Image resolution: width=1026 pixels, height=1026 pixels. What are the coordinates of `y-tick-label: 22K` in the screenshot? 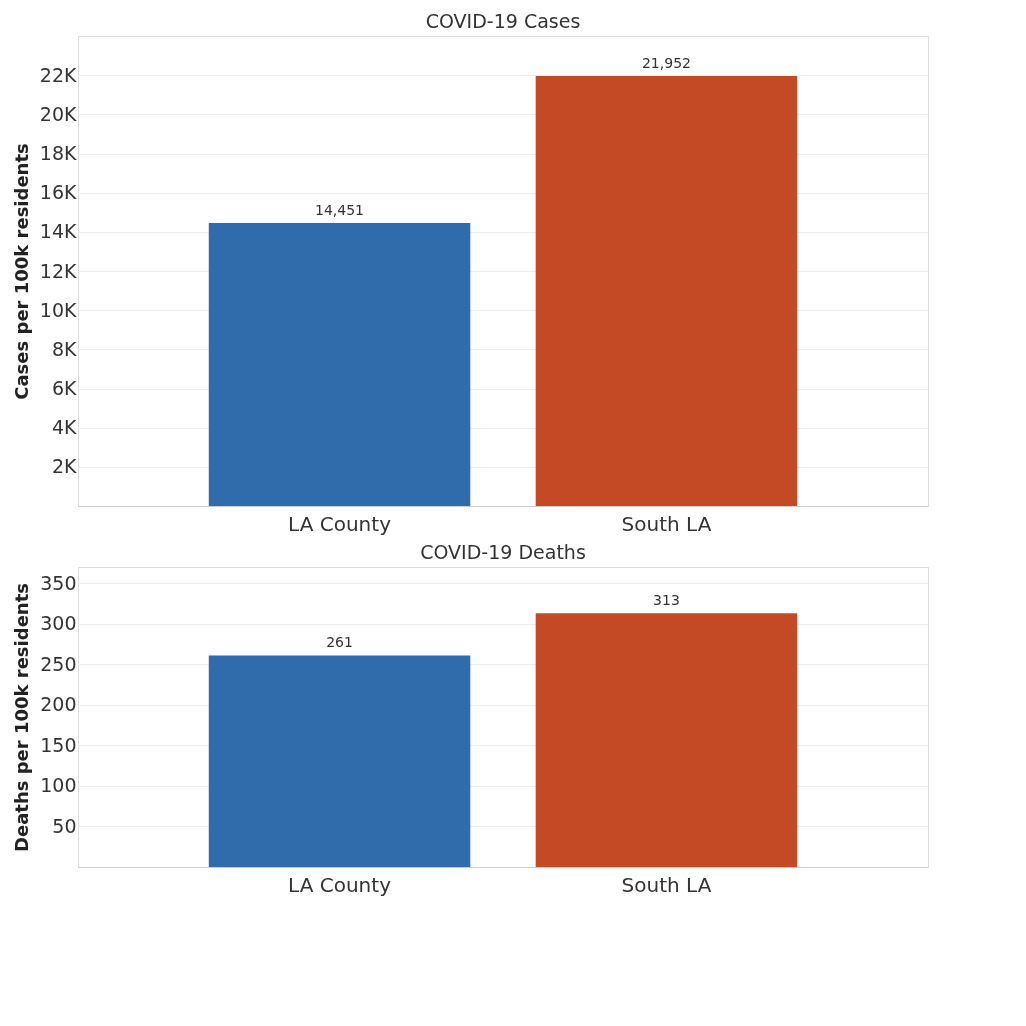 It's located at (58, 74).